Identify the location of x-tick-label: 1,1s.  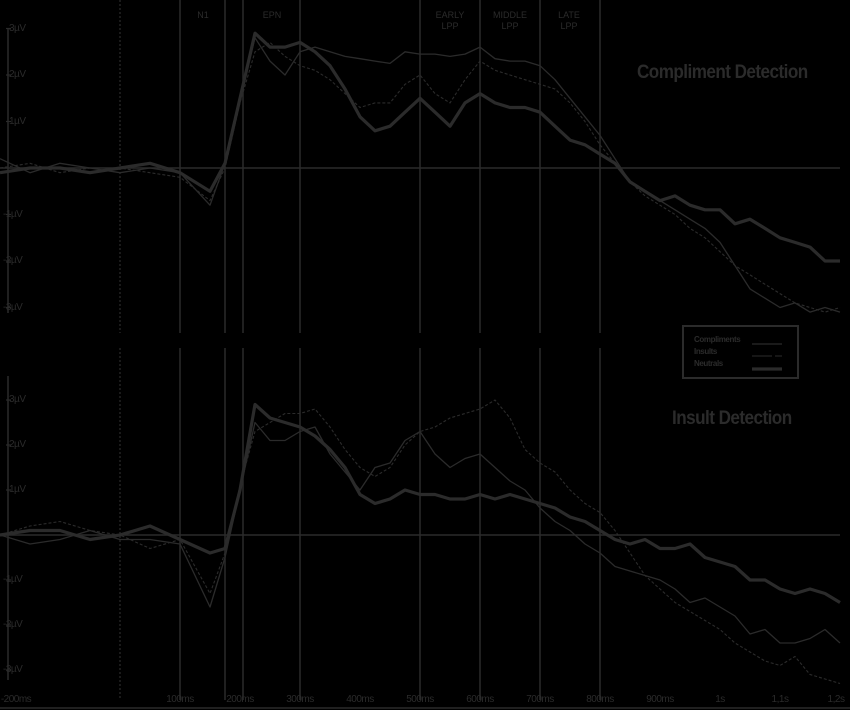
(780, 699).